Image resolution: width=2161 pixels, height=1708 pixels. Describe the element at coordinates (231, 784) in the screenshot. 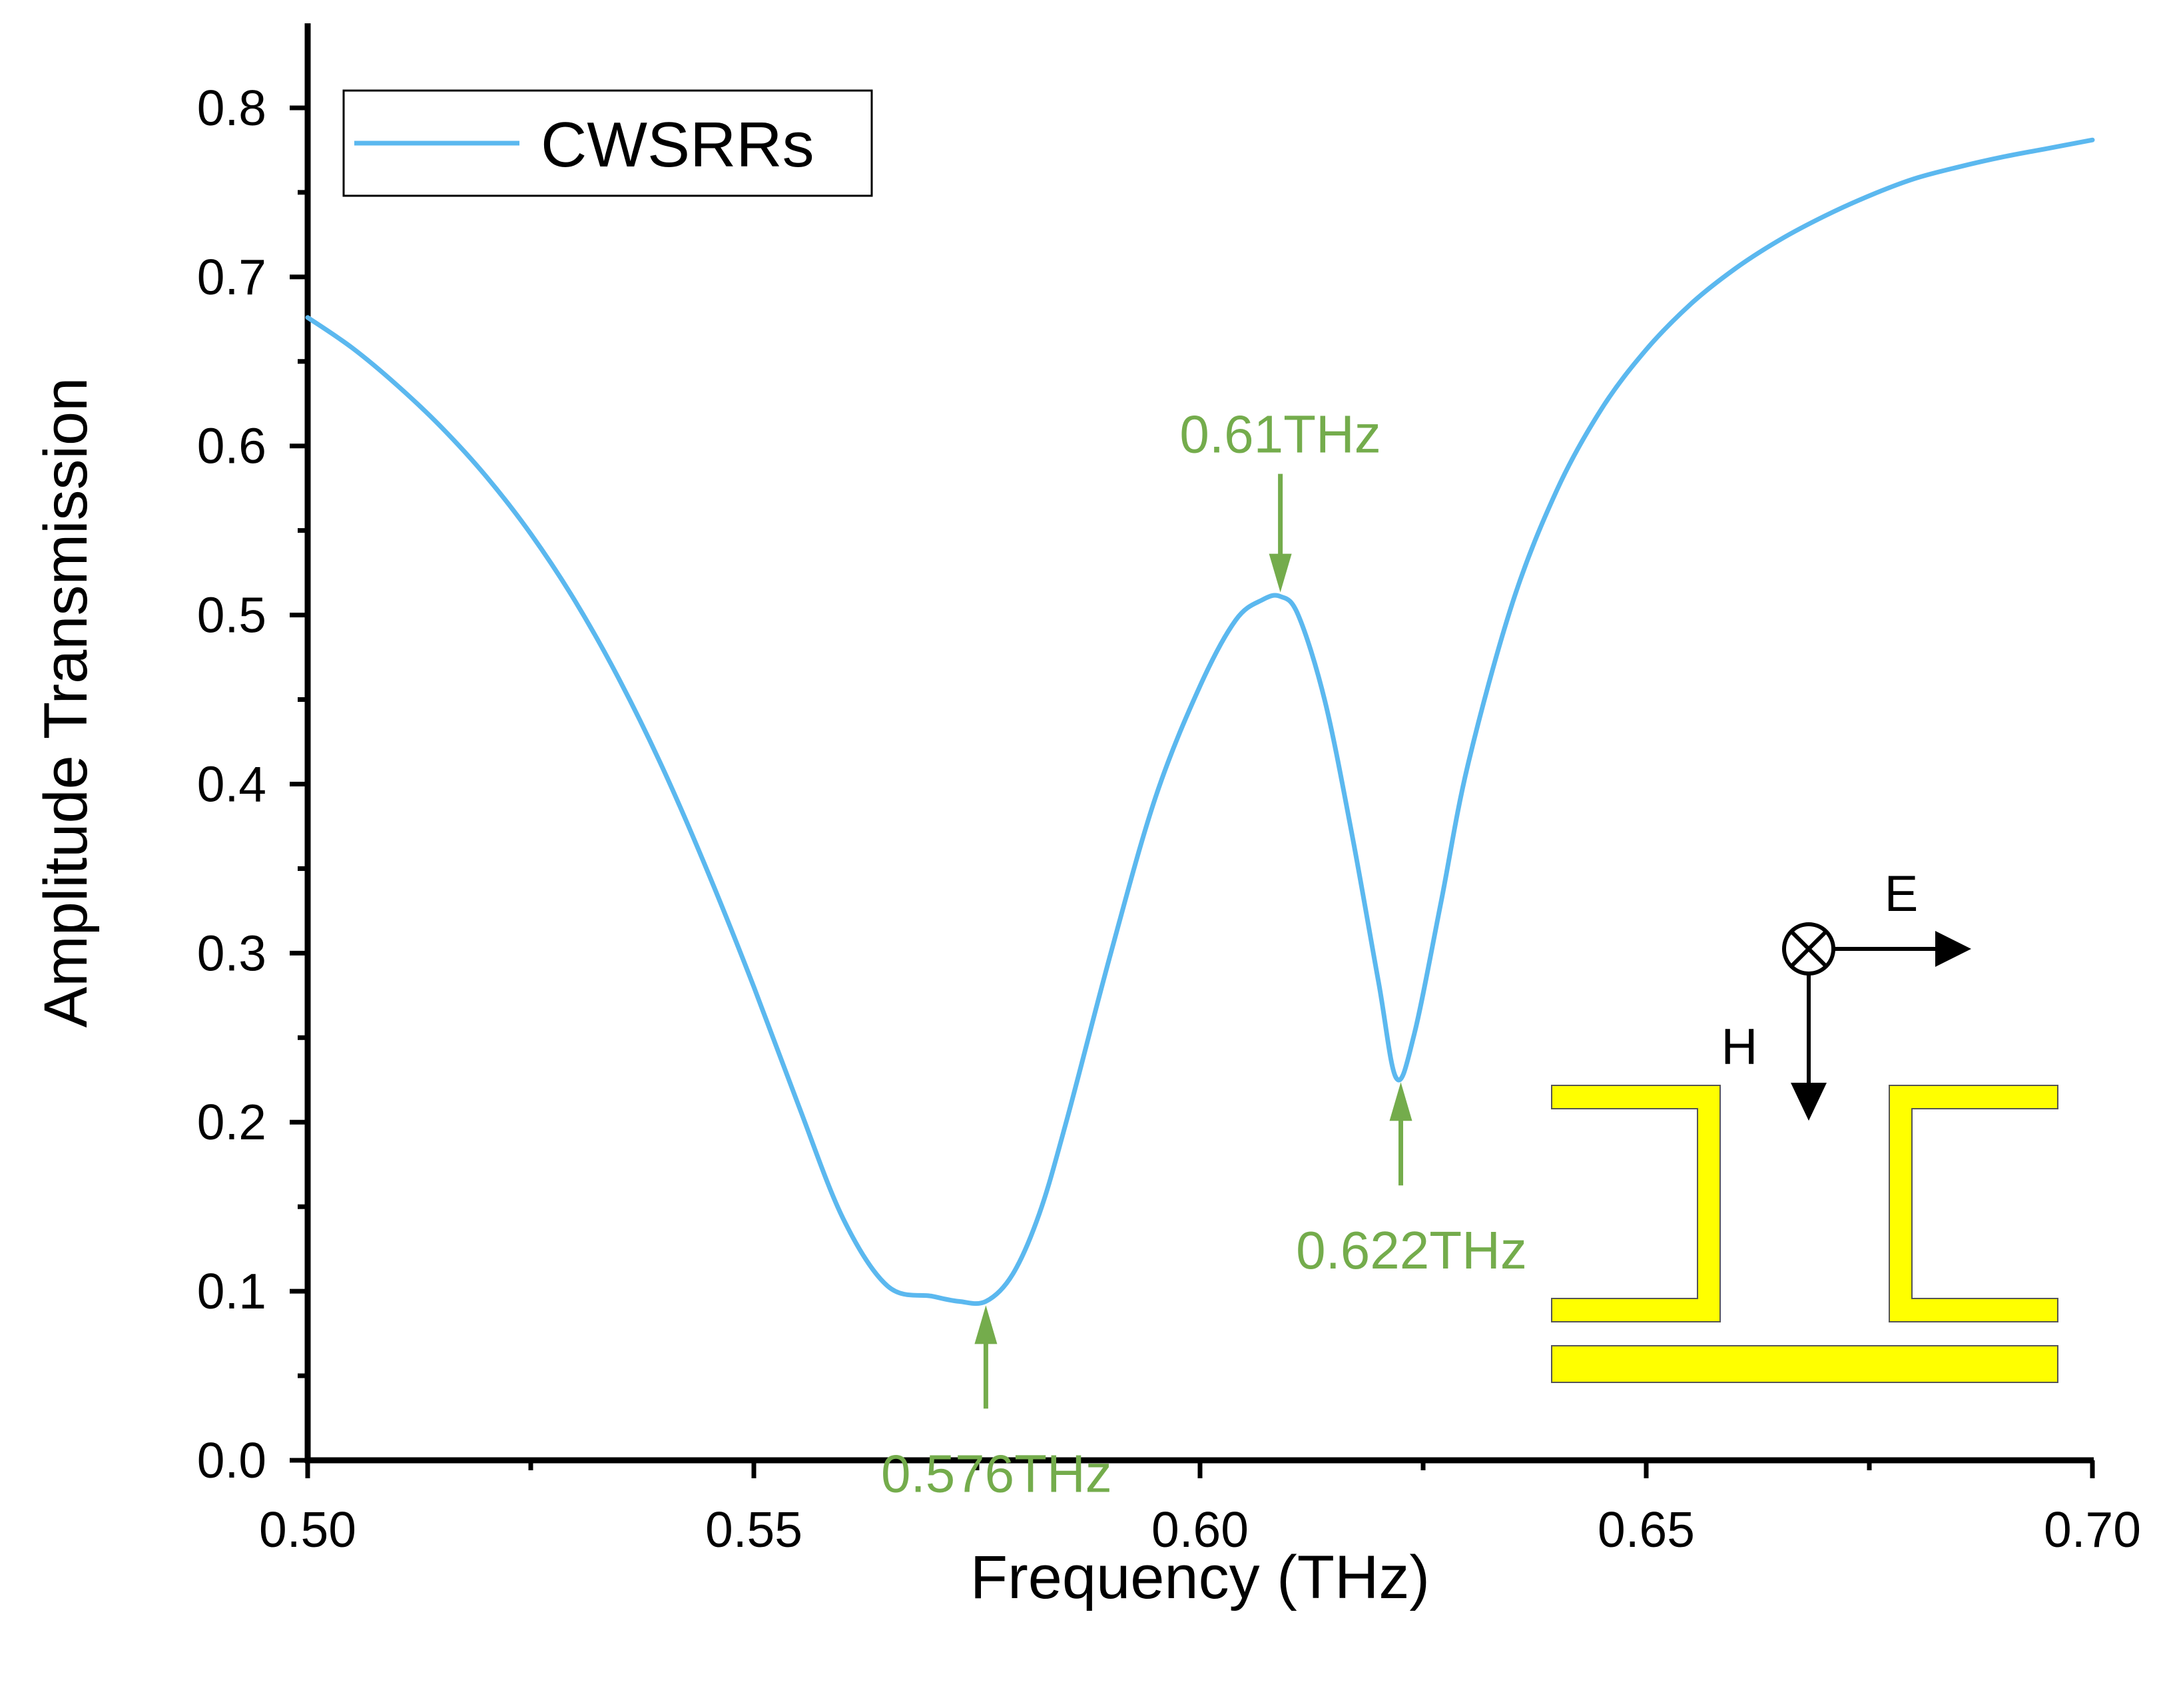

I see `y-tick-label: 0.4` at that location.